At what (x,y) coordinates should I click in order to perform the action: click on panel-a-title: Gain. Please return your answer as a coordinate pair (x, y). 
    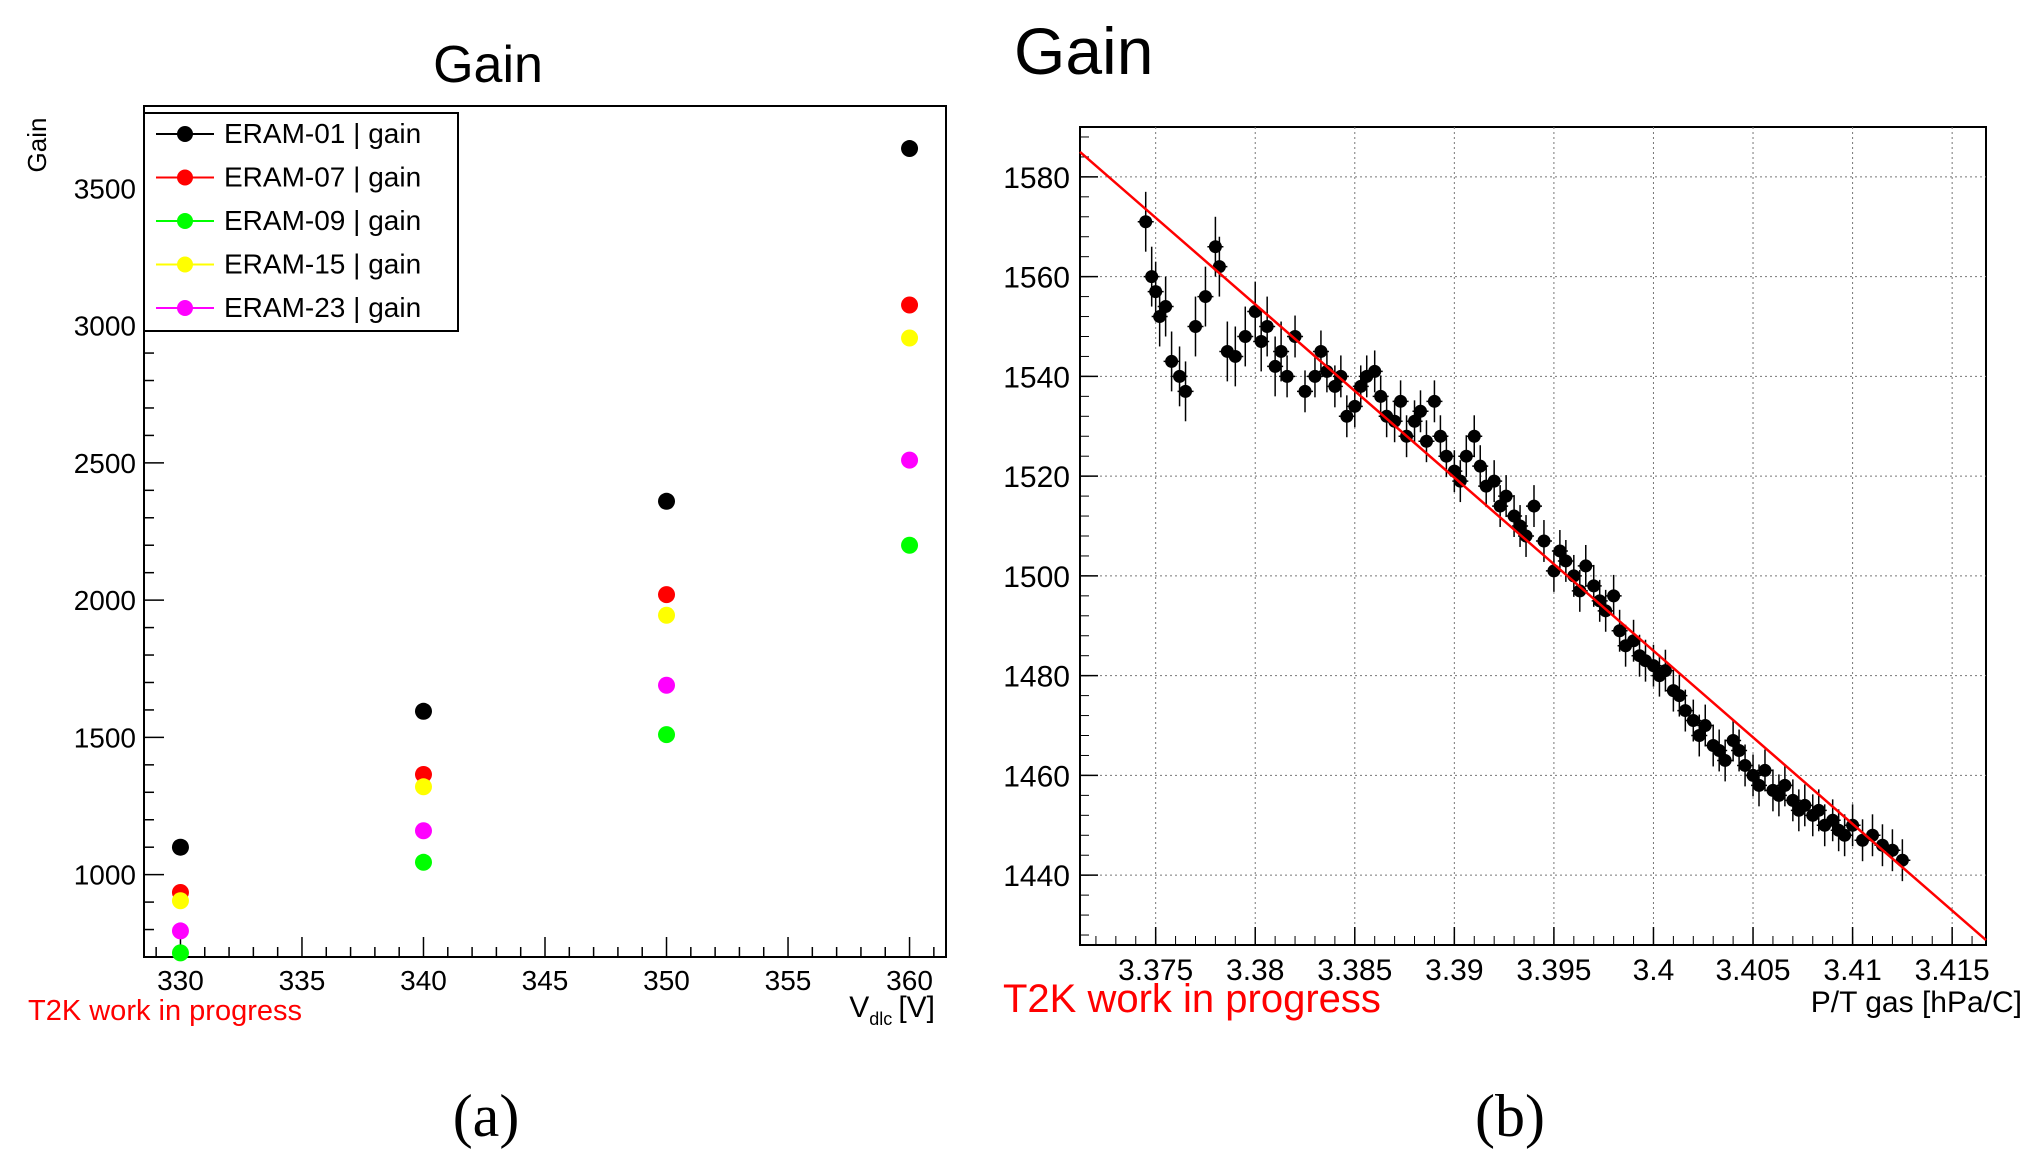
    Looking at the image, I should click on (488, 65).